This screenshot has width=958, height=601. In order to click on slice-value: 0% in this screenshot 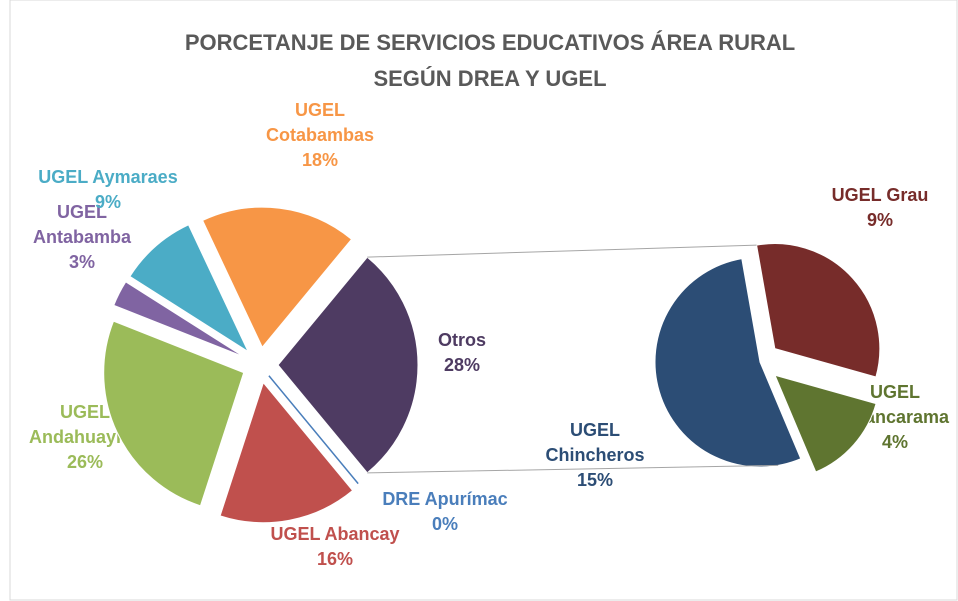, I will do `click(444, 524)`.